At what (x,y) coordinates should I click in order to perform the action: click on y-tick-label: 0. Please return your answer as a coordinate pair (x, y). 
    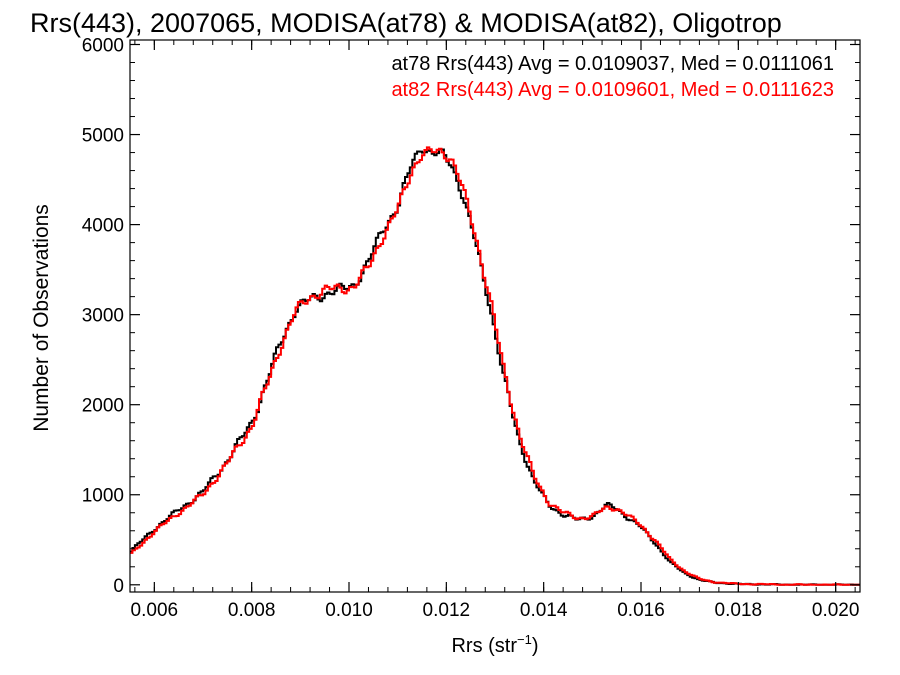
    Looking at the image, I should click on (118, 586).